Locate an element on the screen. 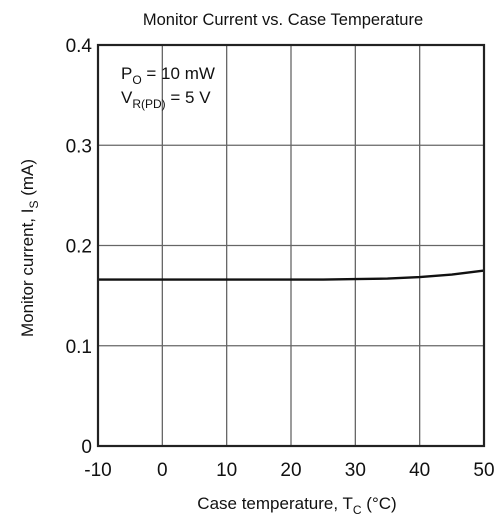 This screenshot has height=522, width=503. annotation-vr: VR(PD) = 5 V is located at coordinates (166, 99).